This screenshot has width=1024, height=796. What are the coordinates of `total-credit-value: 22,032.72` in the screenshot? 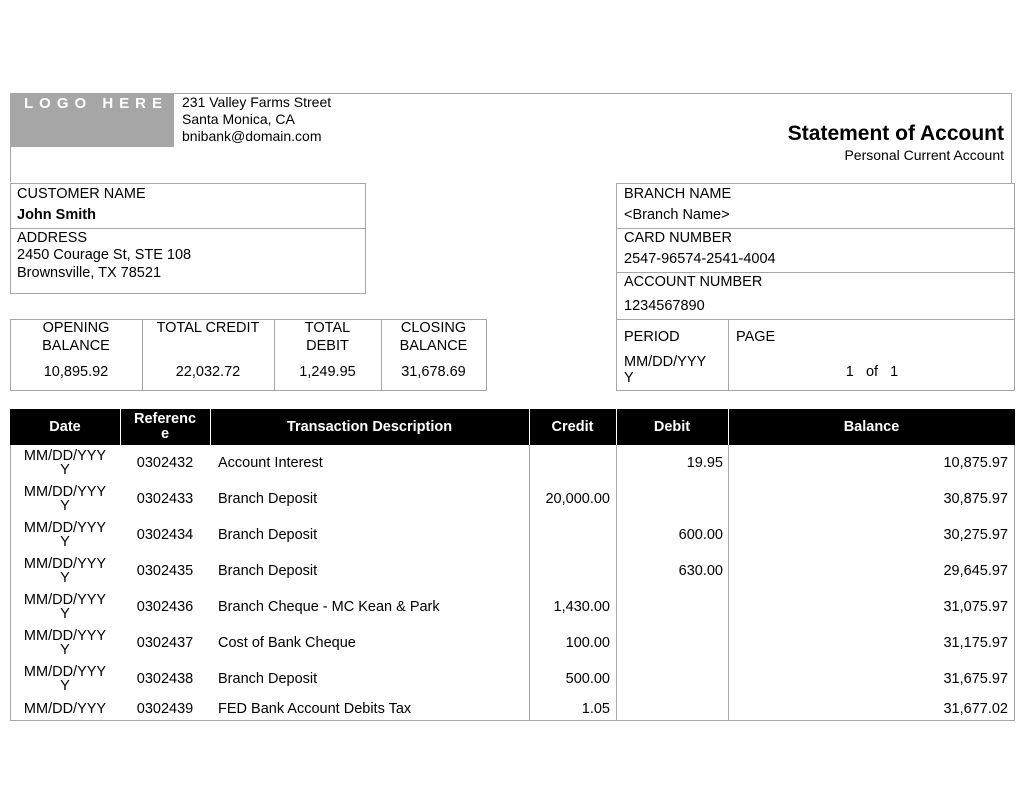 It's located at (208, 372).